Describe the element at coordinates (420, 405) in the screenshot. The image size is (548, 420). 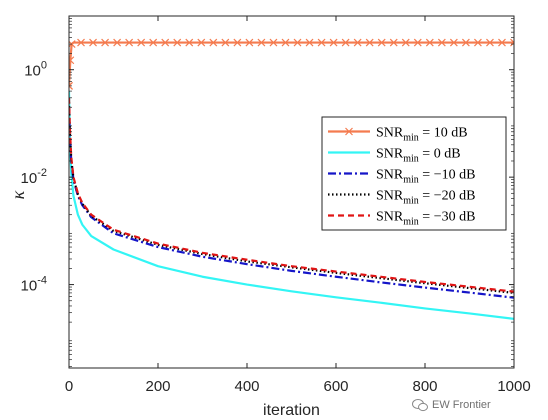
I see `wechat-icon` at that location.